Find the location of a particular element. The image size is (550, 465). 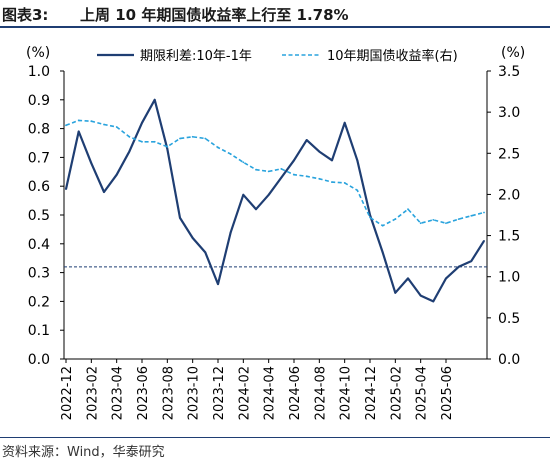

x-tick-label: 2024-04 is located at coordinates (270, 393).